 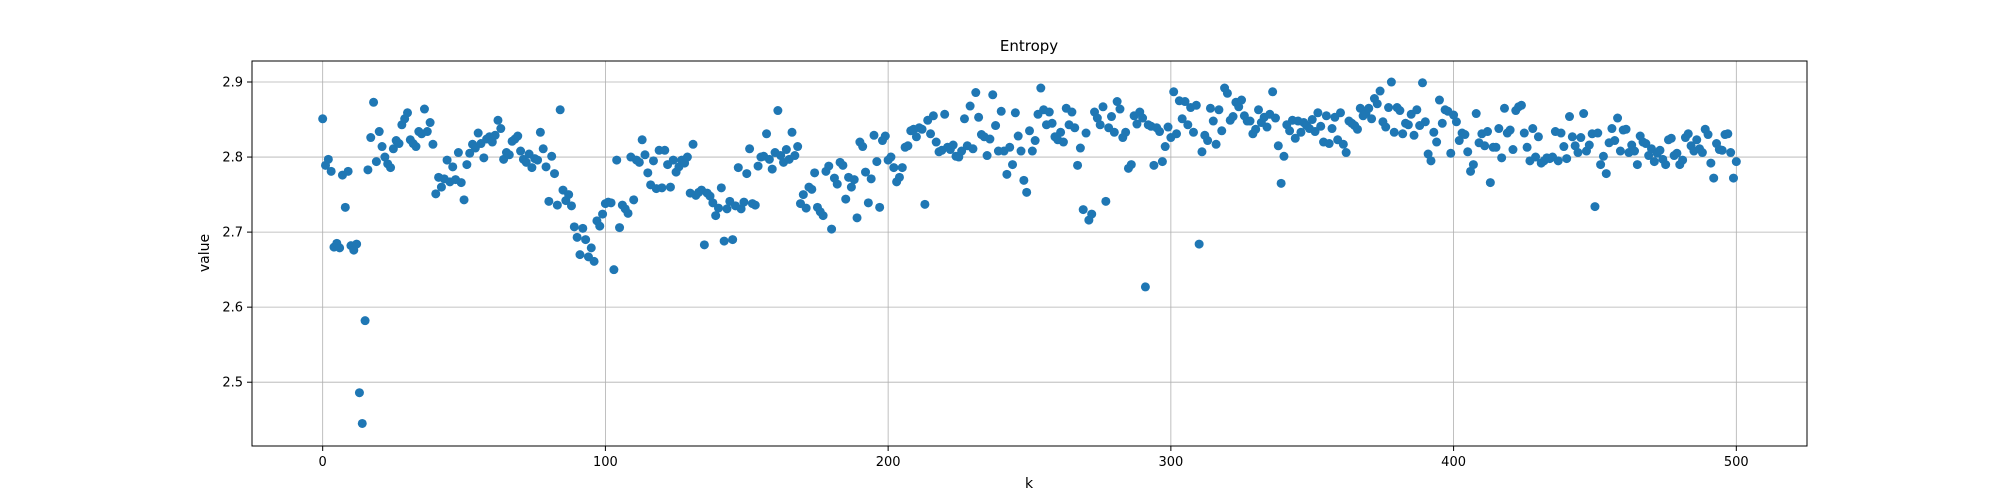 What do you see at coordinates (232, 83) in the screenshot?
I see `y-tick-label: 2.9` at bounding box center [232, 83].